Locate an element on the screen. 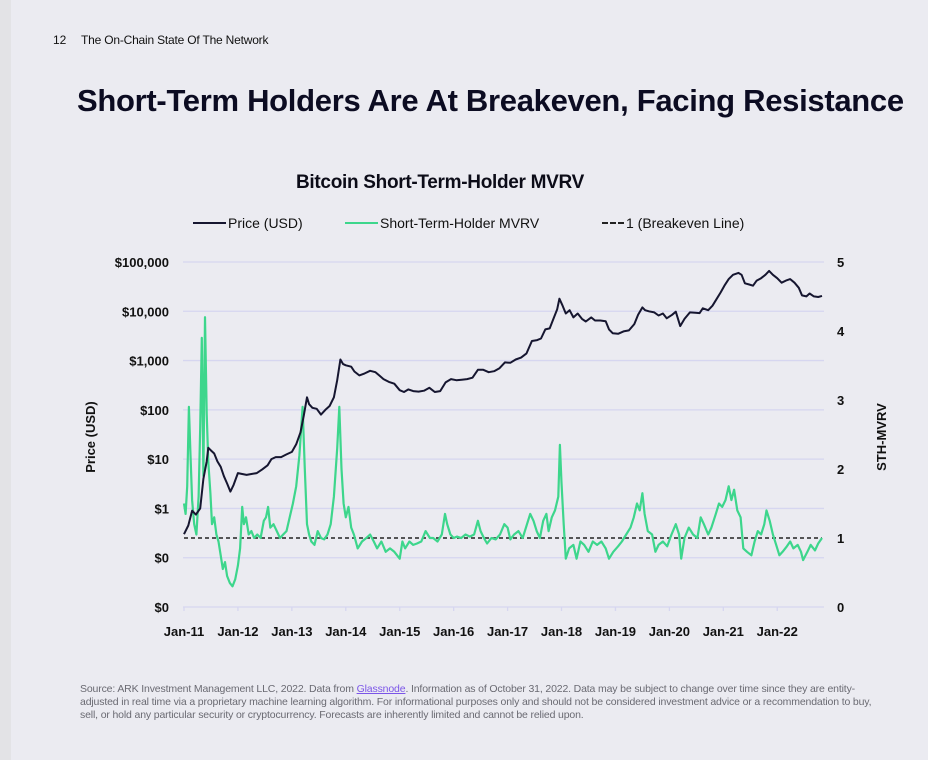 Image resolution: width=928 pixels, height=760 pixels. right-tick-label: 4 is located at coordinates (841, 331).